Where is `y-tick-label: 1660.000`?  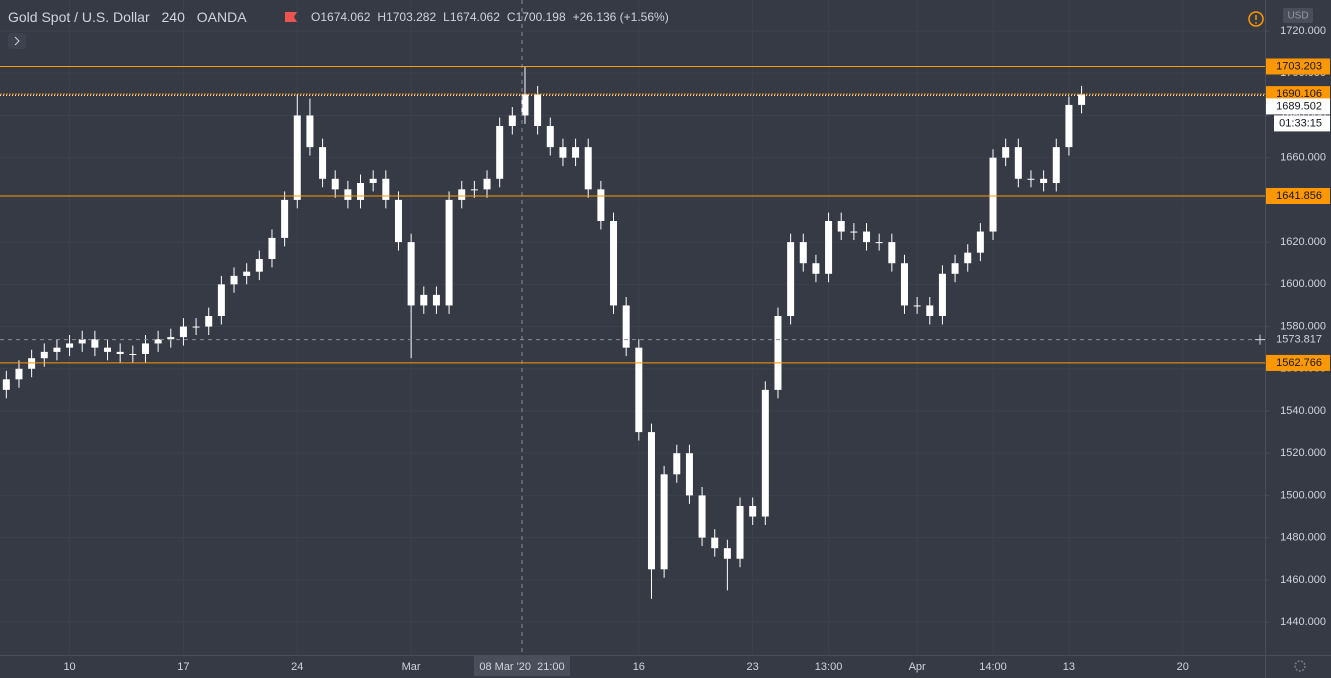 y-tick-label: 1660.000 is located at coordinates (1303, 158).